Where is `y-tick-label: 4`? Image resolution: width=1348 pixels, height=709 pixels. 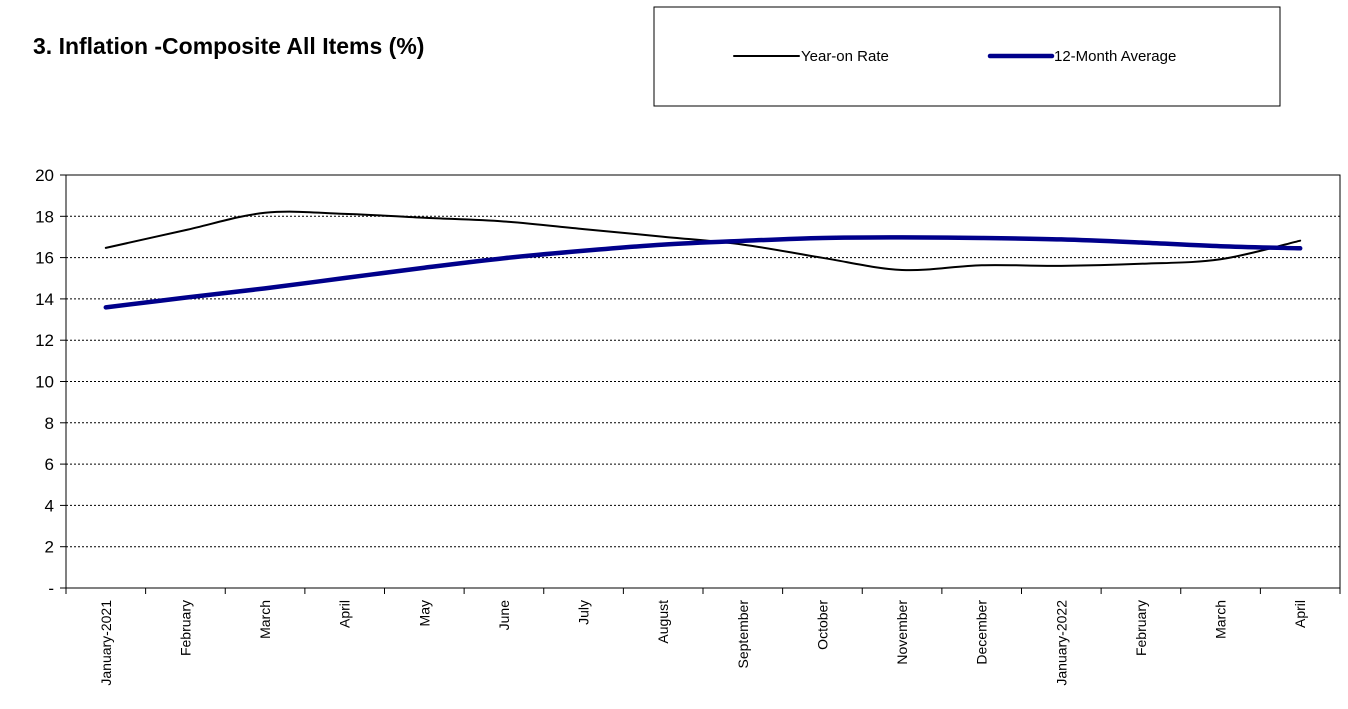 y-tick-label: 4 is located at coordinates (49, 505).